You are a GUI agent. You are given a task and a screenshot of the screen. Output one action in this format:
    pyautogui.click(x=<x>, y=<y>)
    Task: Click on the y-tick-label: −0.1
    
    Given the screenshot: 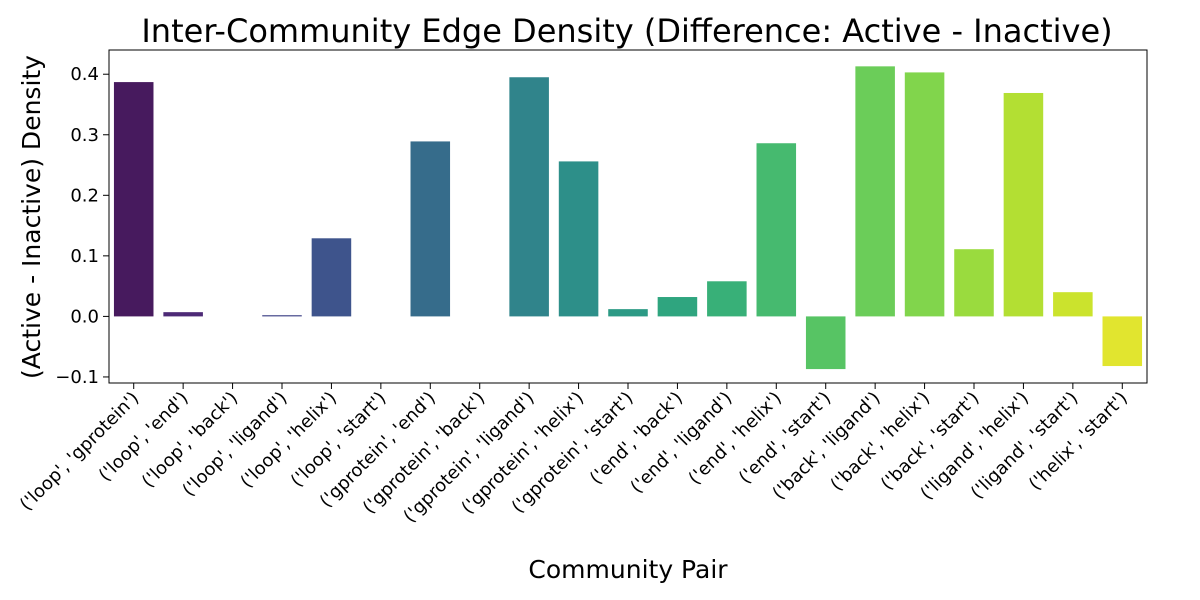 What is the action you would take?
    pyautogui.click(x=77, y=377)
    